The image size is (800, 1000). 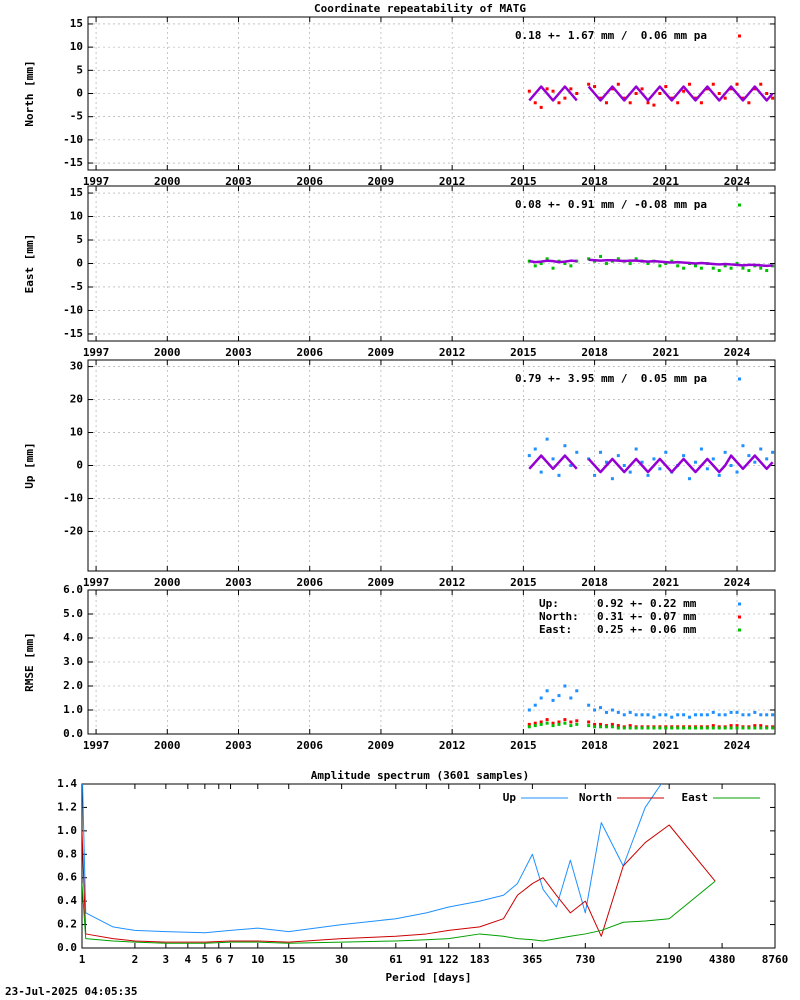 I want to click on y-tick-label: 1.0, so click(x=73, y=709).